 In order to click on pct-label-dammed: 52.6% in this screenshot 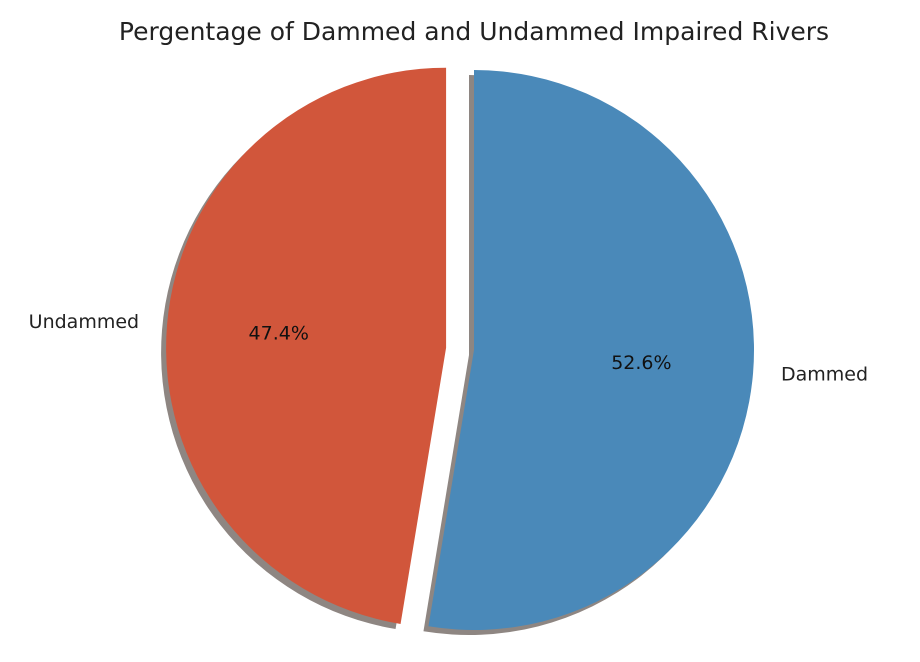, I will do `click(641, 363)`.